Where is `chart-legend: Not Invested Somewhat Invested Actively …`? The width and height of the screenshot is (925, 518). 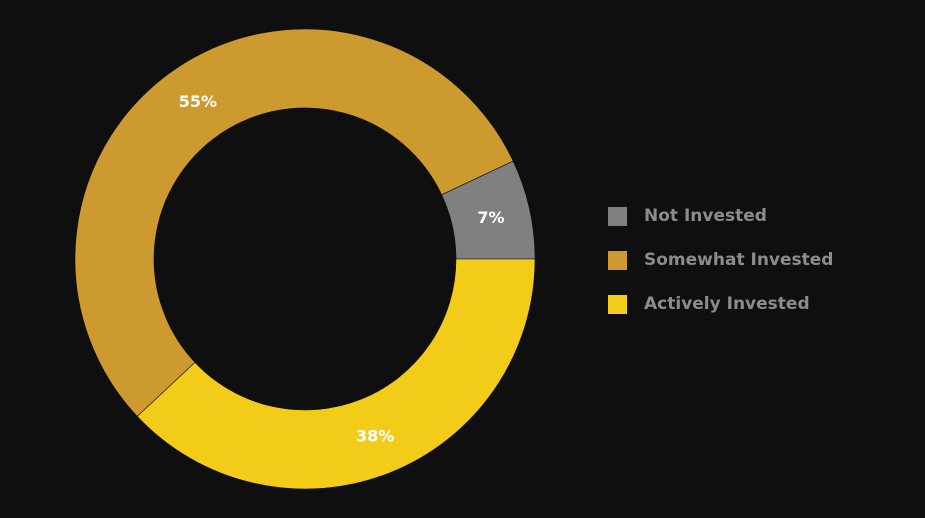 chart-legend: Not Invested Somewhat Invested Actively … is located at coordinates (720, 268).